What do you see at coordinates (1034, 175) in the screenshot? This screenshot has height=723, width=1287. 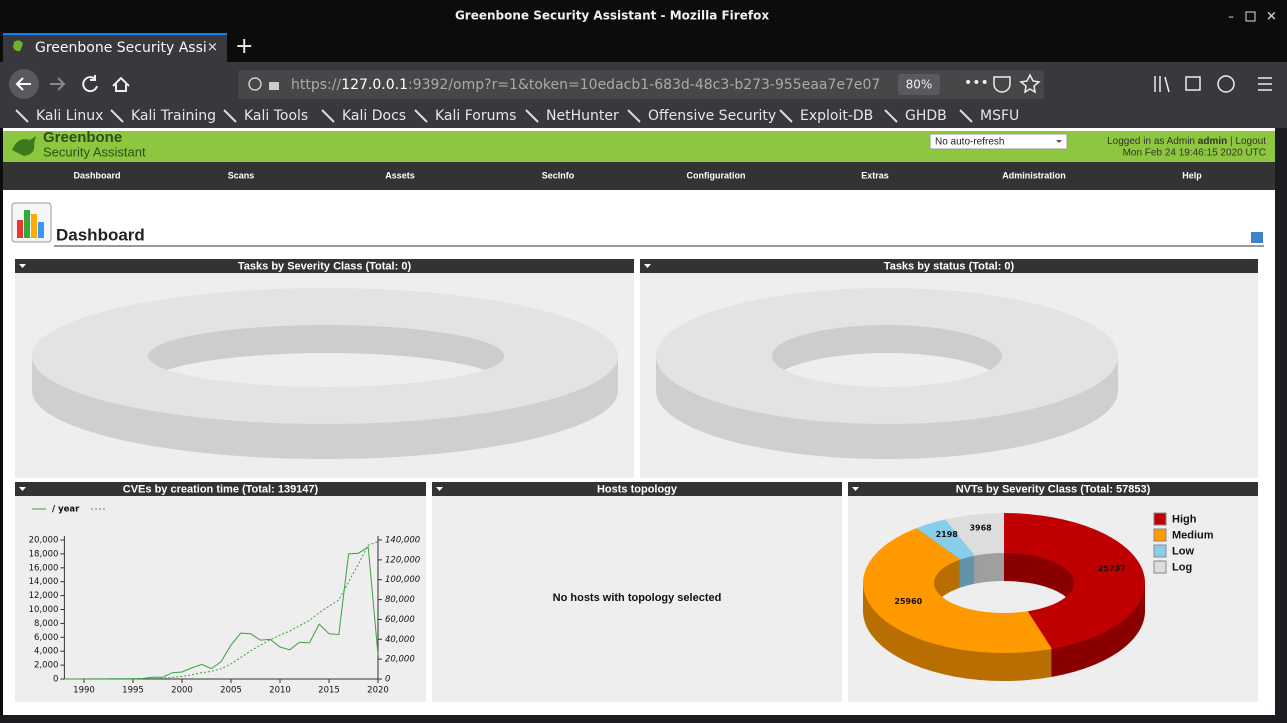 I see `menu-item: Administration` at bounding box center [1034, 175].